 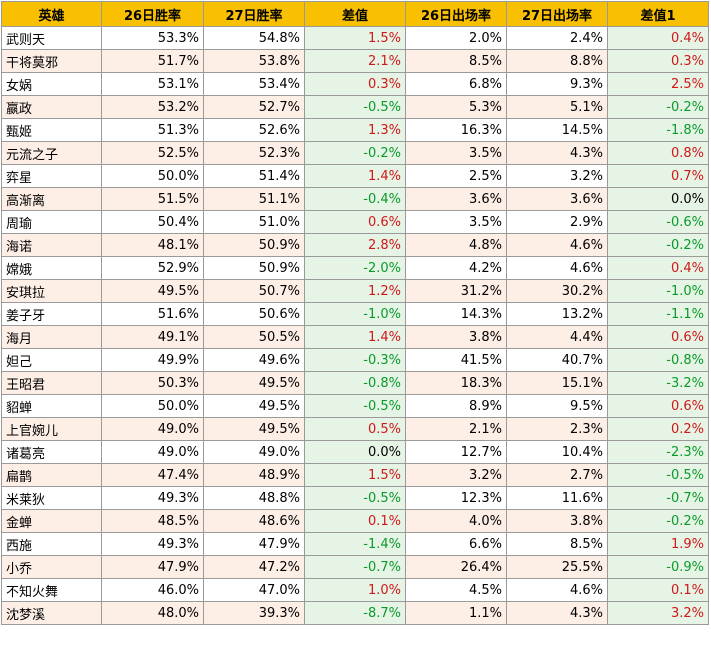 What do you see at coordinates (355, 544) in the screenshot?
I see `winrate-diff-cell: -1.4%` at bounding box center [355, 544].